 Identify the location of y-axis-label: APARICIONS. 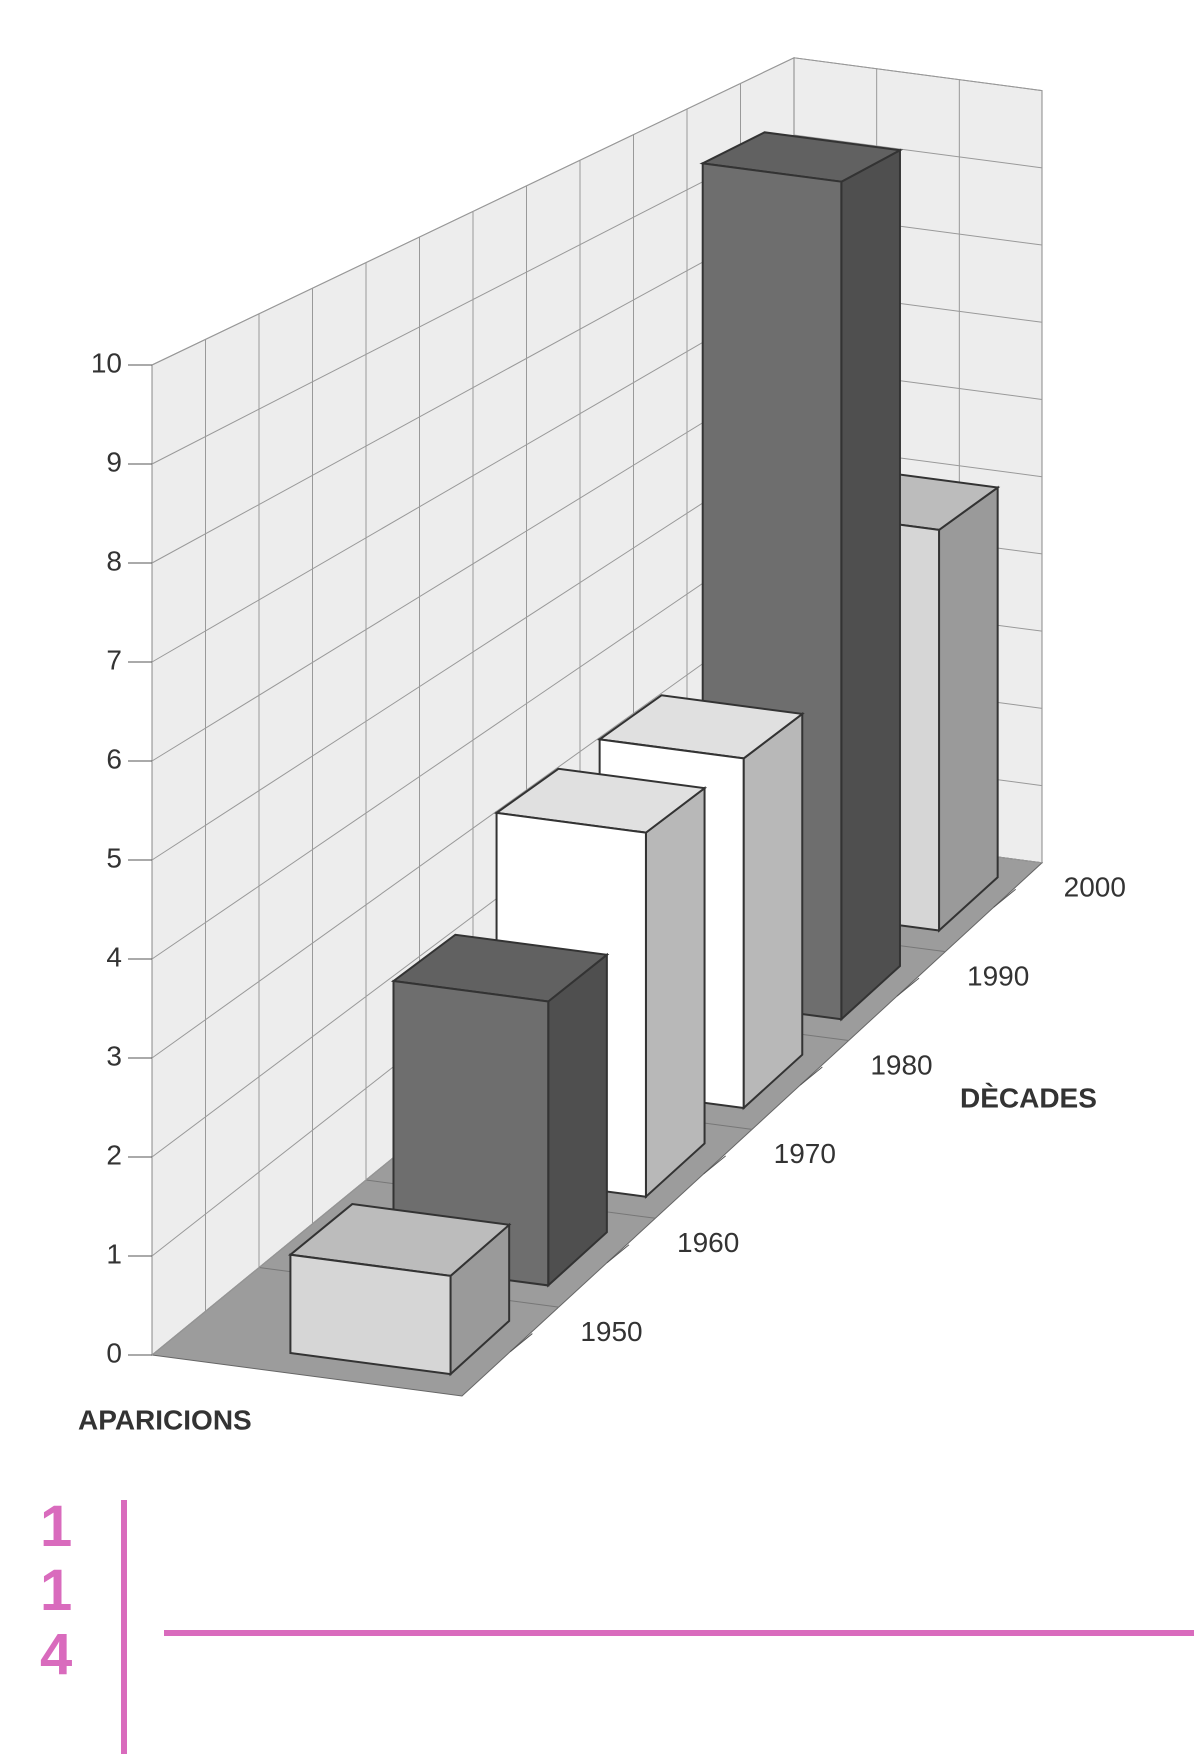
(165, 1419).